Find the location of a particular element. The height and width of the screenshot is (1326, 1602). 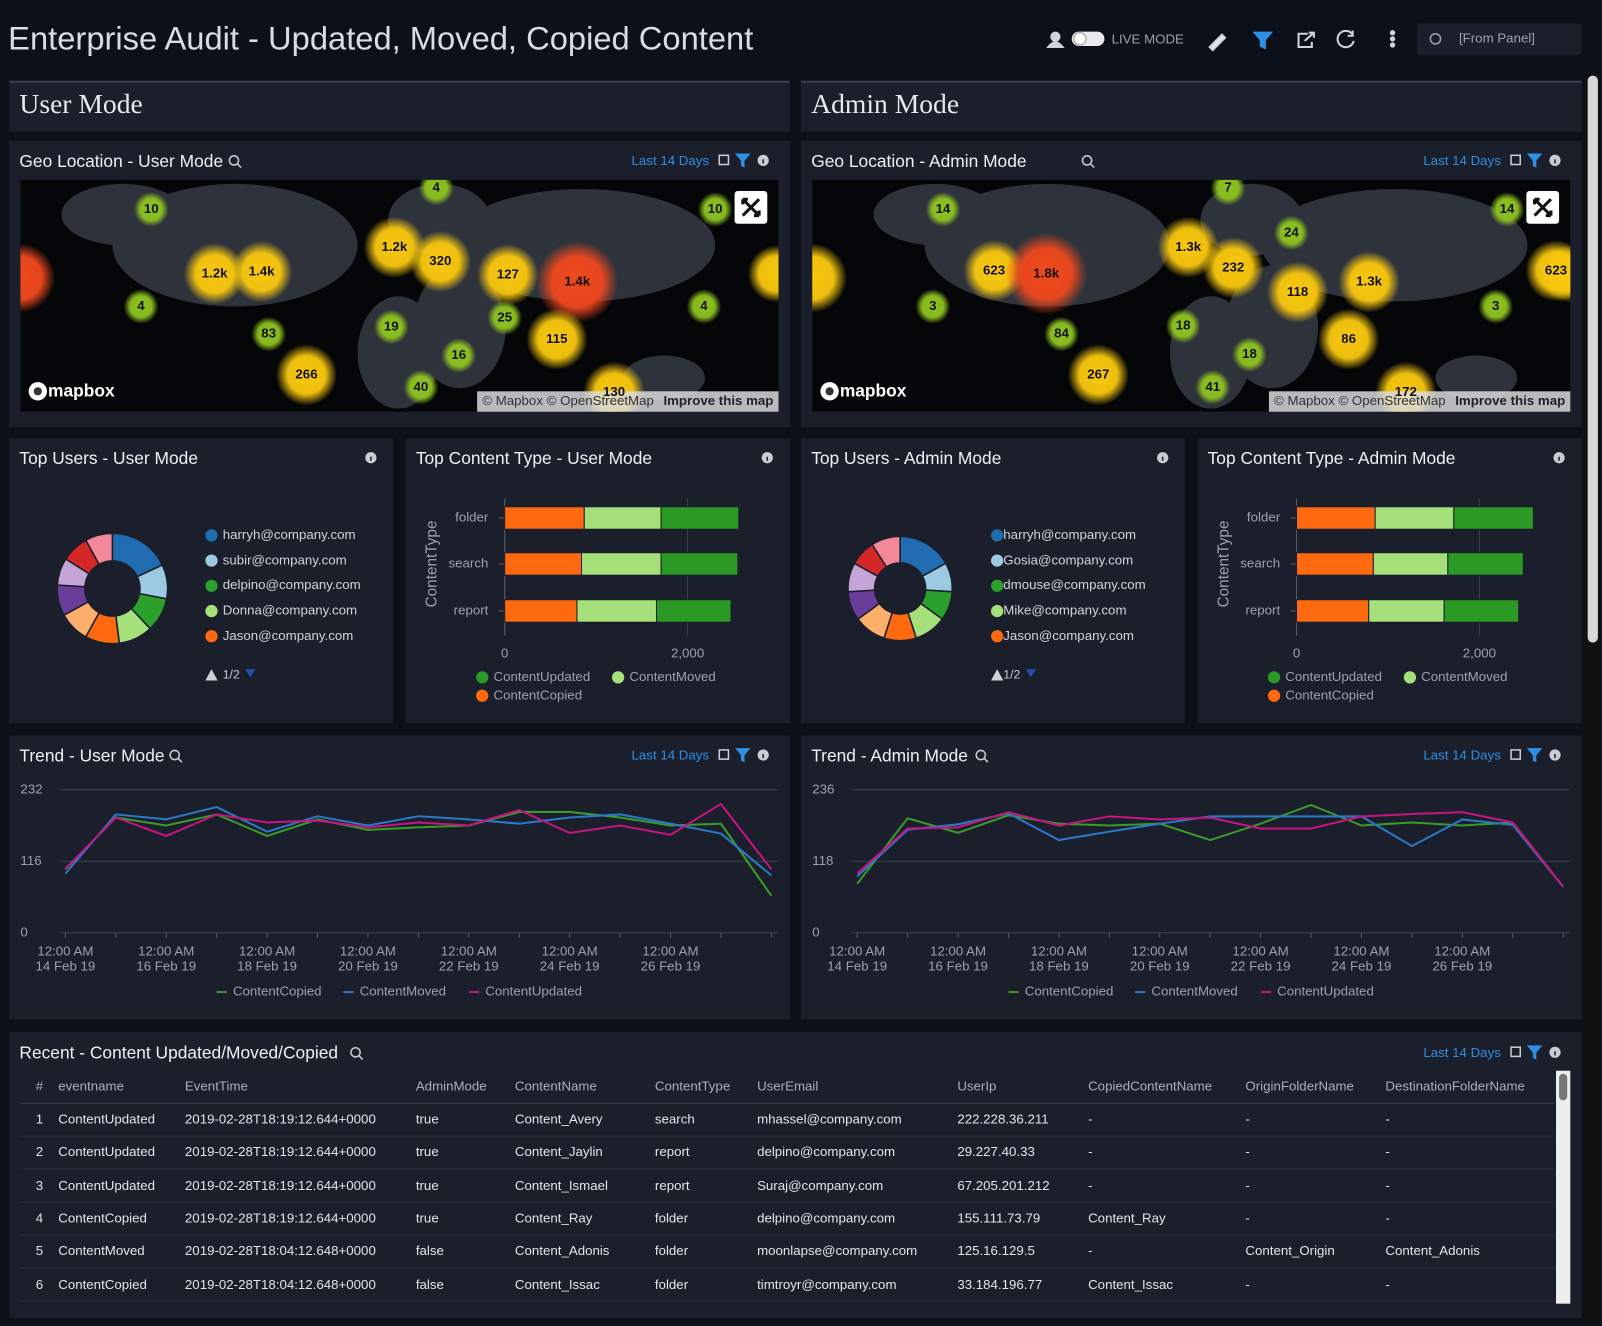

time-range: [From Panel] is located at coordinates (1496, 38).